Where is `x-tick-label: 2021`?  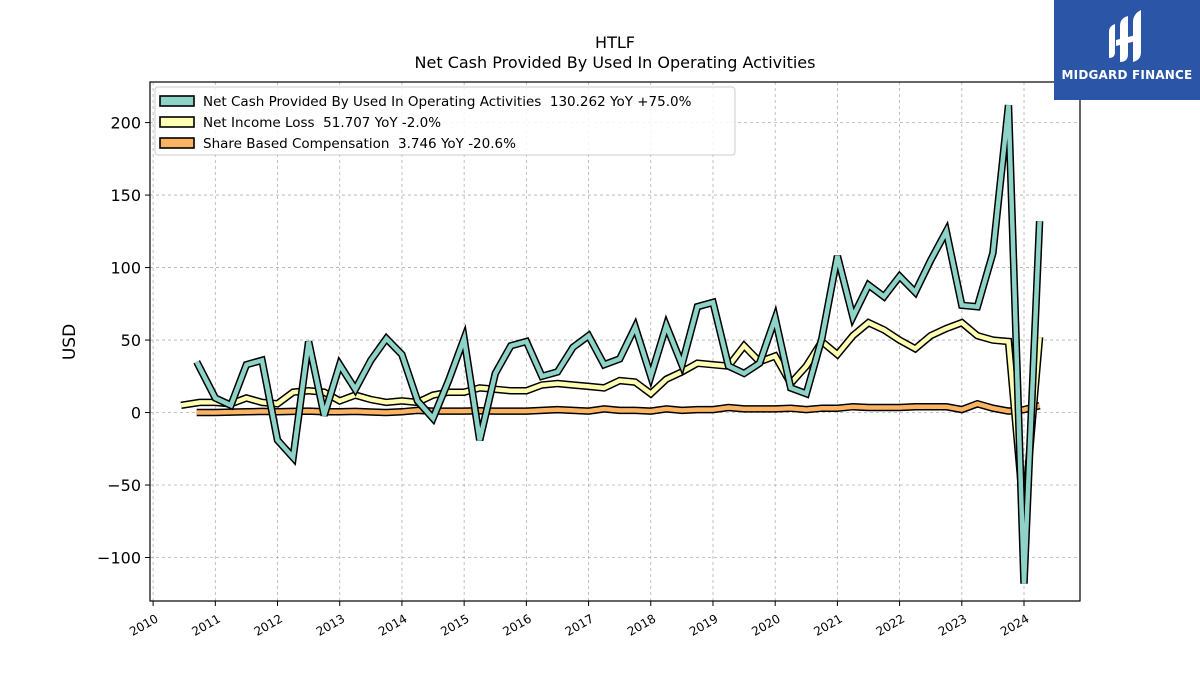
x-tick-label: 2021 is located at coordinates (827, 624).